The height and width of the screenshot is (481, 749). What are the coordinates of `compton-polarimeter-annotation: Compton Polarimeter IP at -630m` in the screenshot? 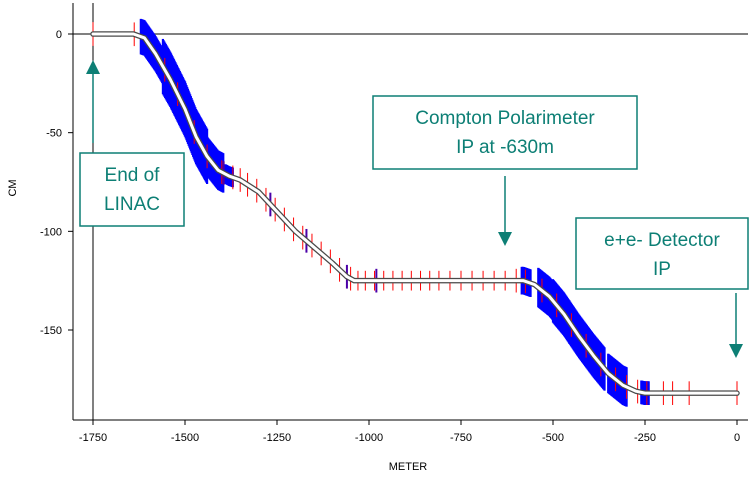 It's located at (505, 170).